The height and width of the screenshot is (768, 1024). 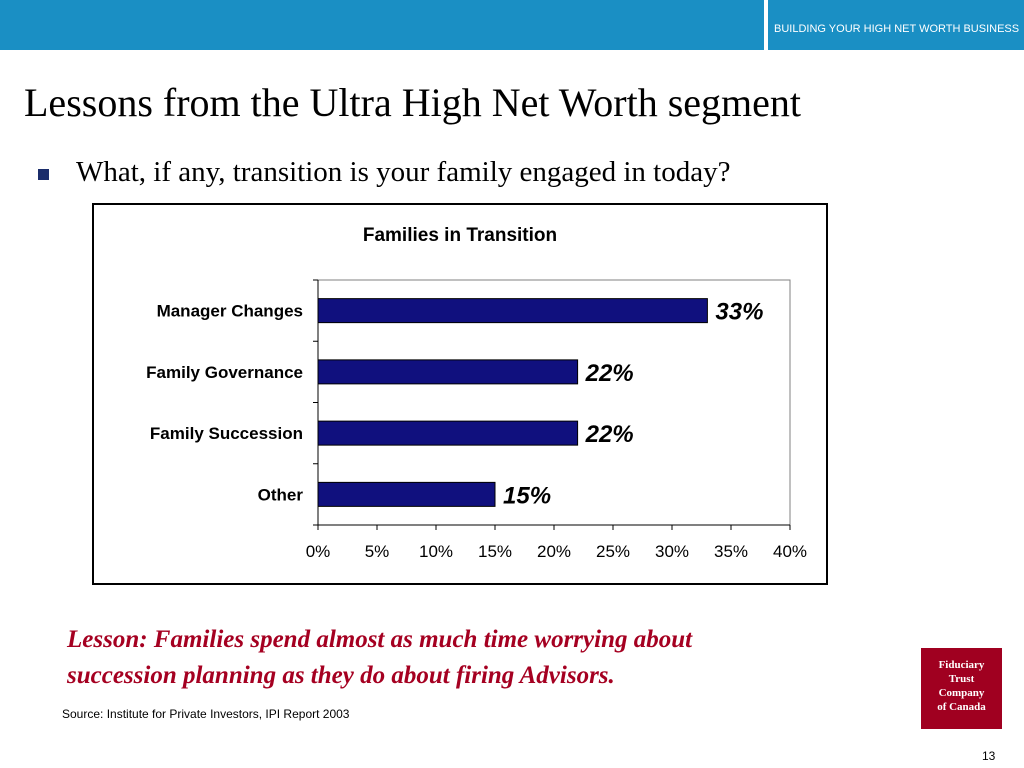 I want to click on category-label: Family Succession, so click(x=226, y=433).